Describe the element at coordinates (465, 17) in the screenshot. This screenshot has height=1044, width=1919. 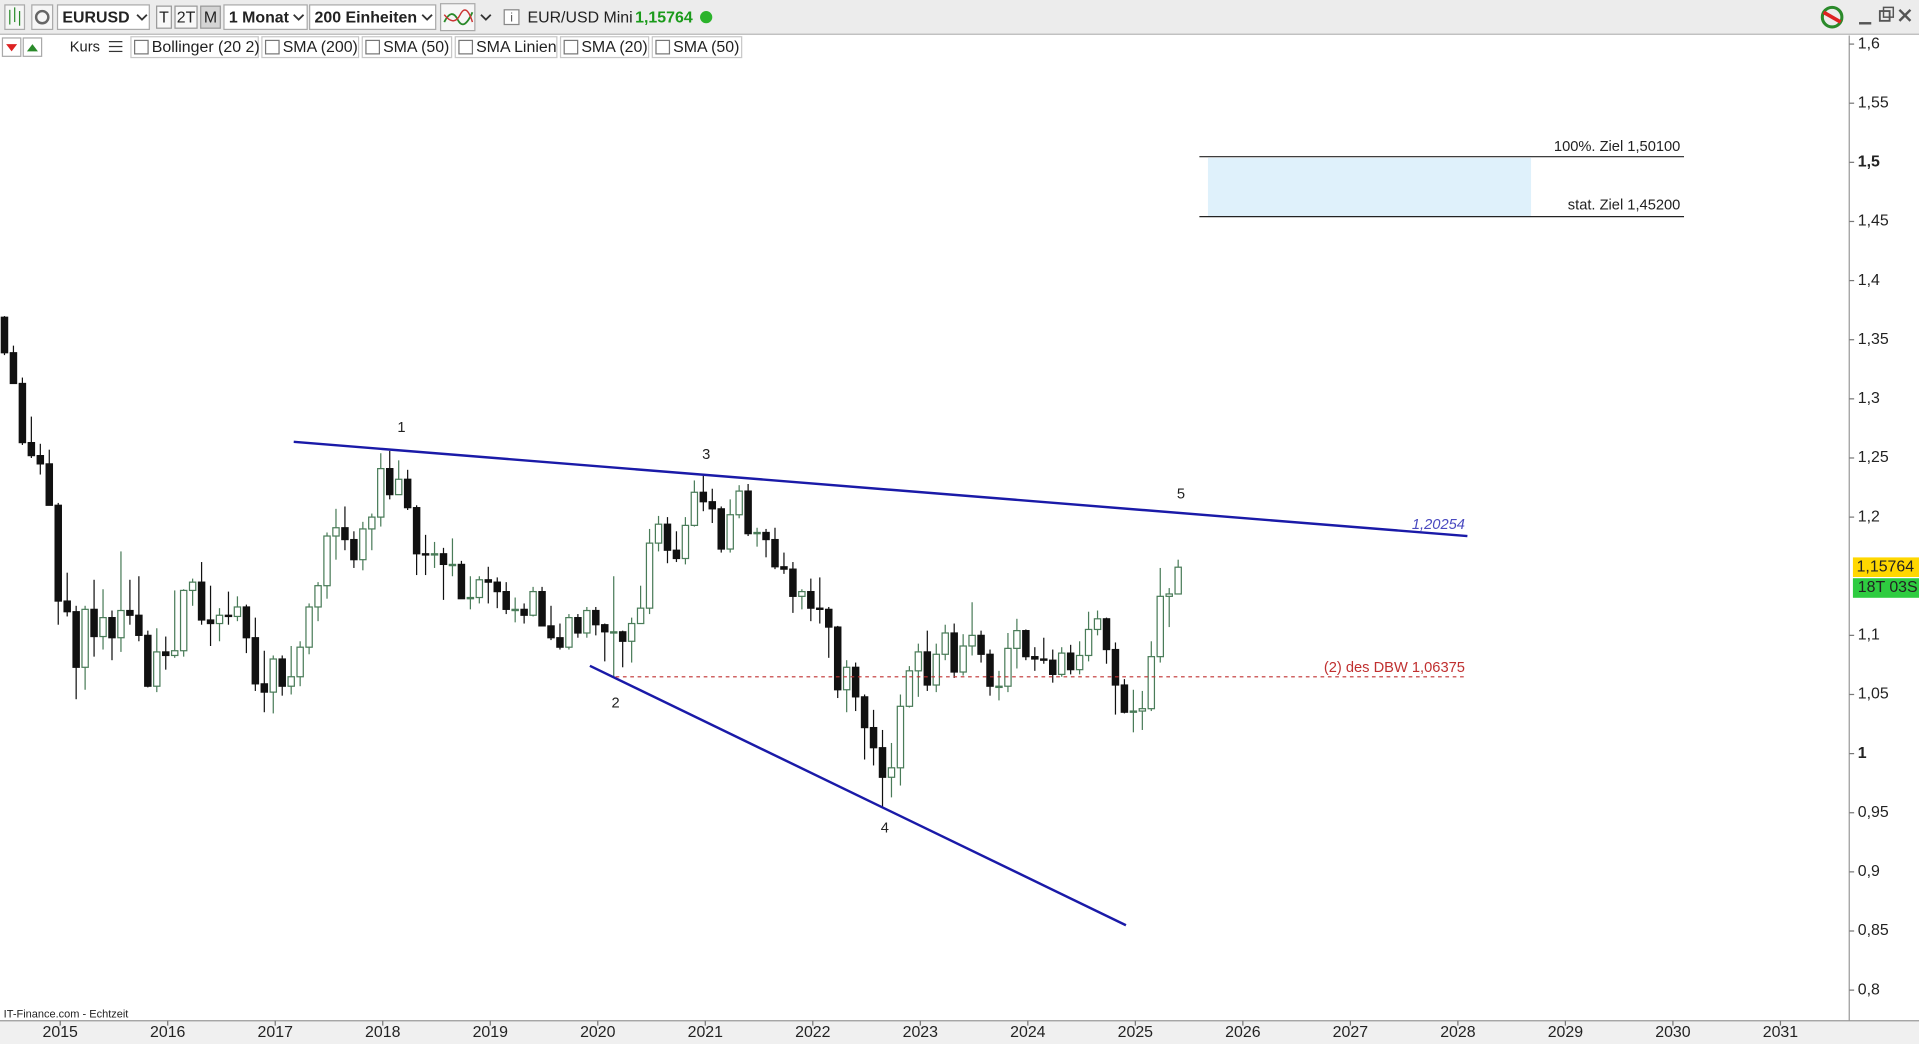
I see `indicator-icon` at that location.